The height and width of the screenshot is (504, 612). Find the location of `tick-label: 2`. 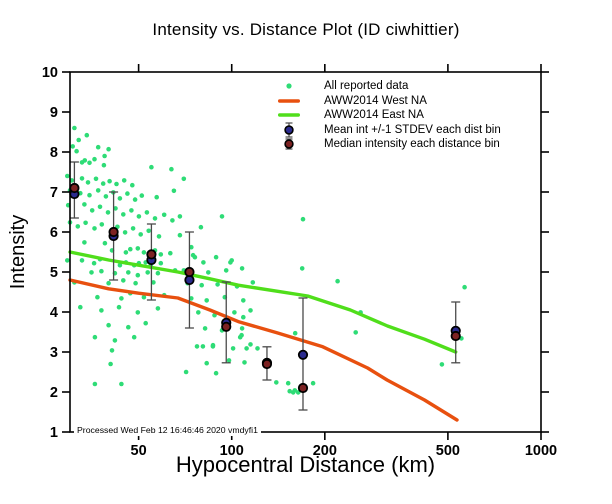

tick-label: 2 is located at coordinates (54, 393).